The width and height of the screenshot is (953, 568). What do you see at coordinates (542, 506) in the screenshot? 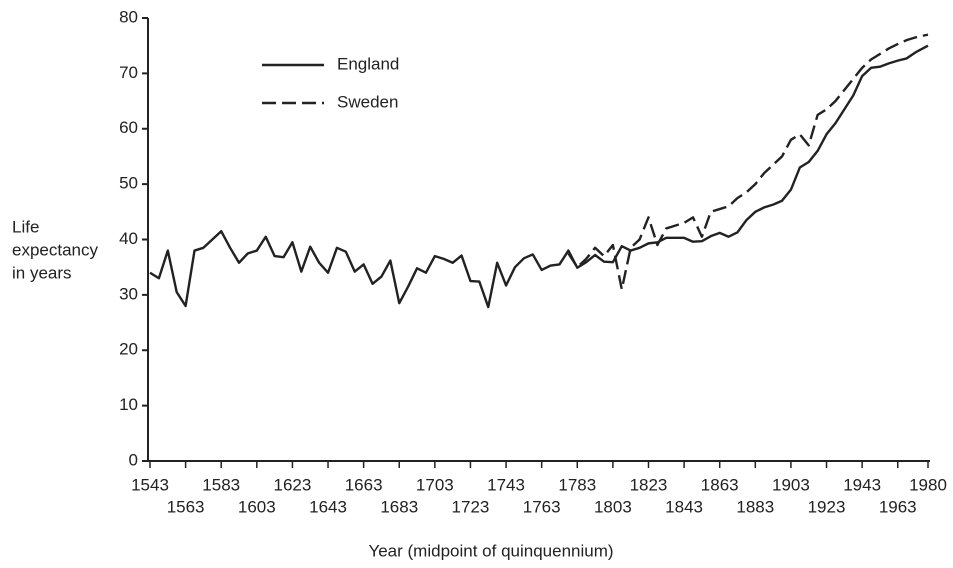
I see `x-tick-label: 1763` at bounding box center [542, 506].